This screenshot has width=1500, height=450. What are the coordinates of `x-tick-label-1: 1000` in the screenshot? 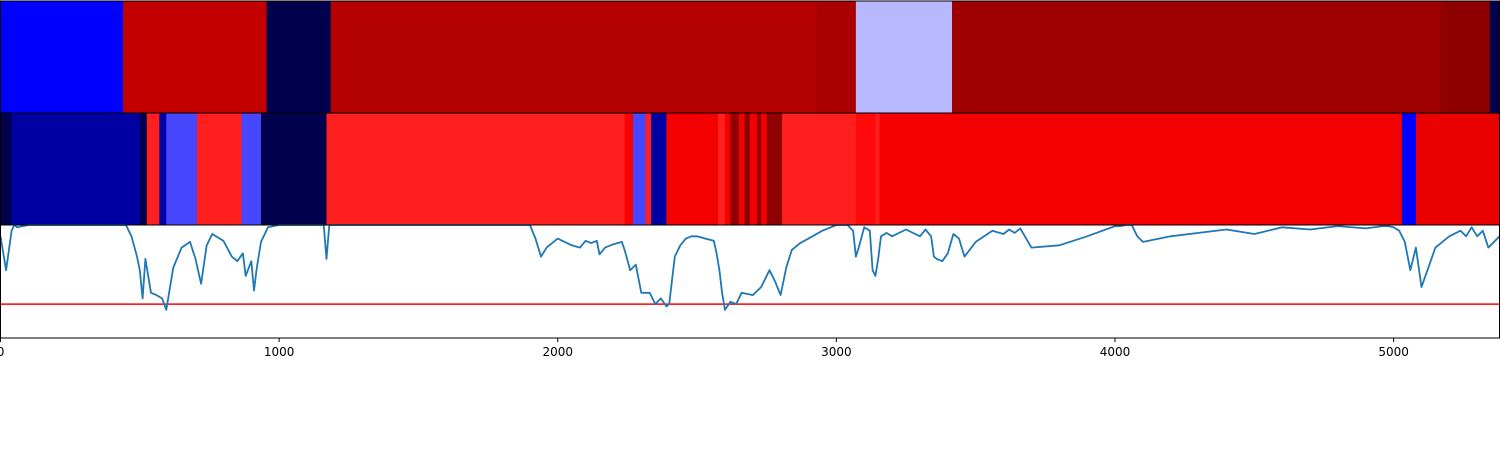 It's located at (279, 352).